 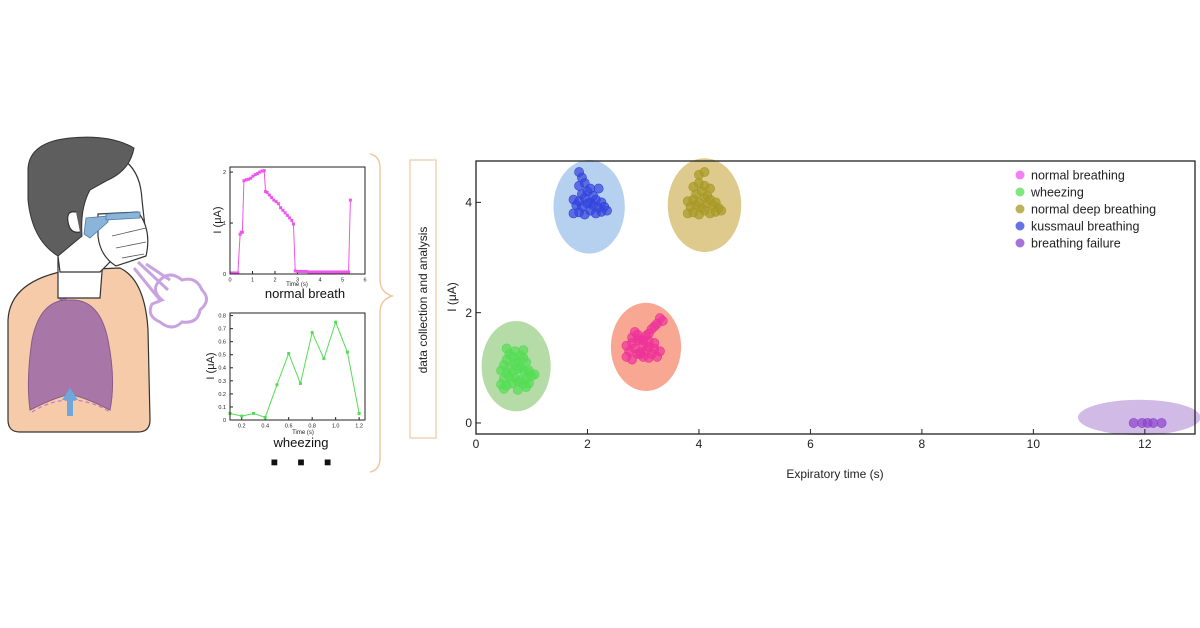 I want to click on wheezing-ytick-label: 0.5, so click(x=222, y=356).